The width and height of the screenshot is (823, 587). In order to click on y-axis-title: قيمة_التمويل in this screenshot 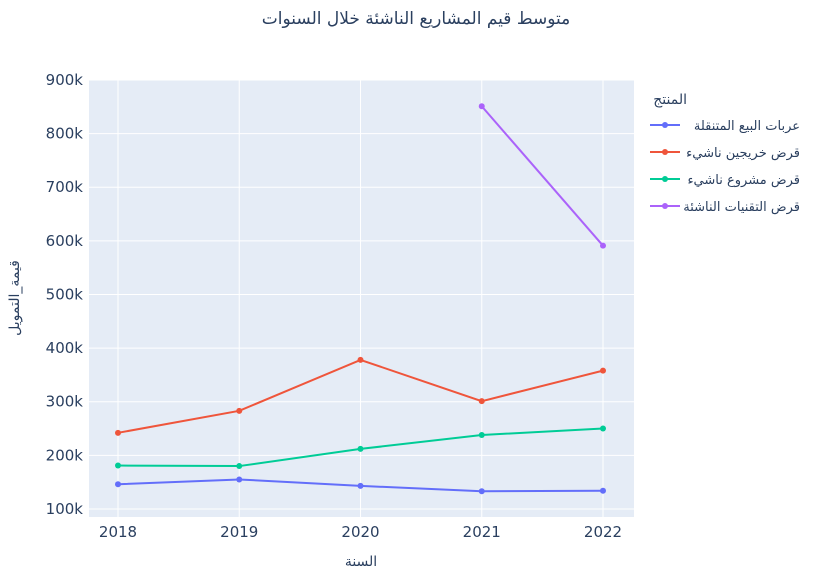, I will do `click(15, 298)`.